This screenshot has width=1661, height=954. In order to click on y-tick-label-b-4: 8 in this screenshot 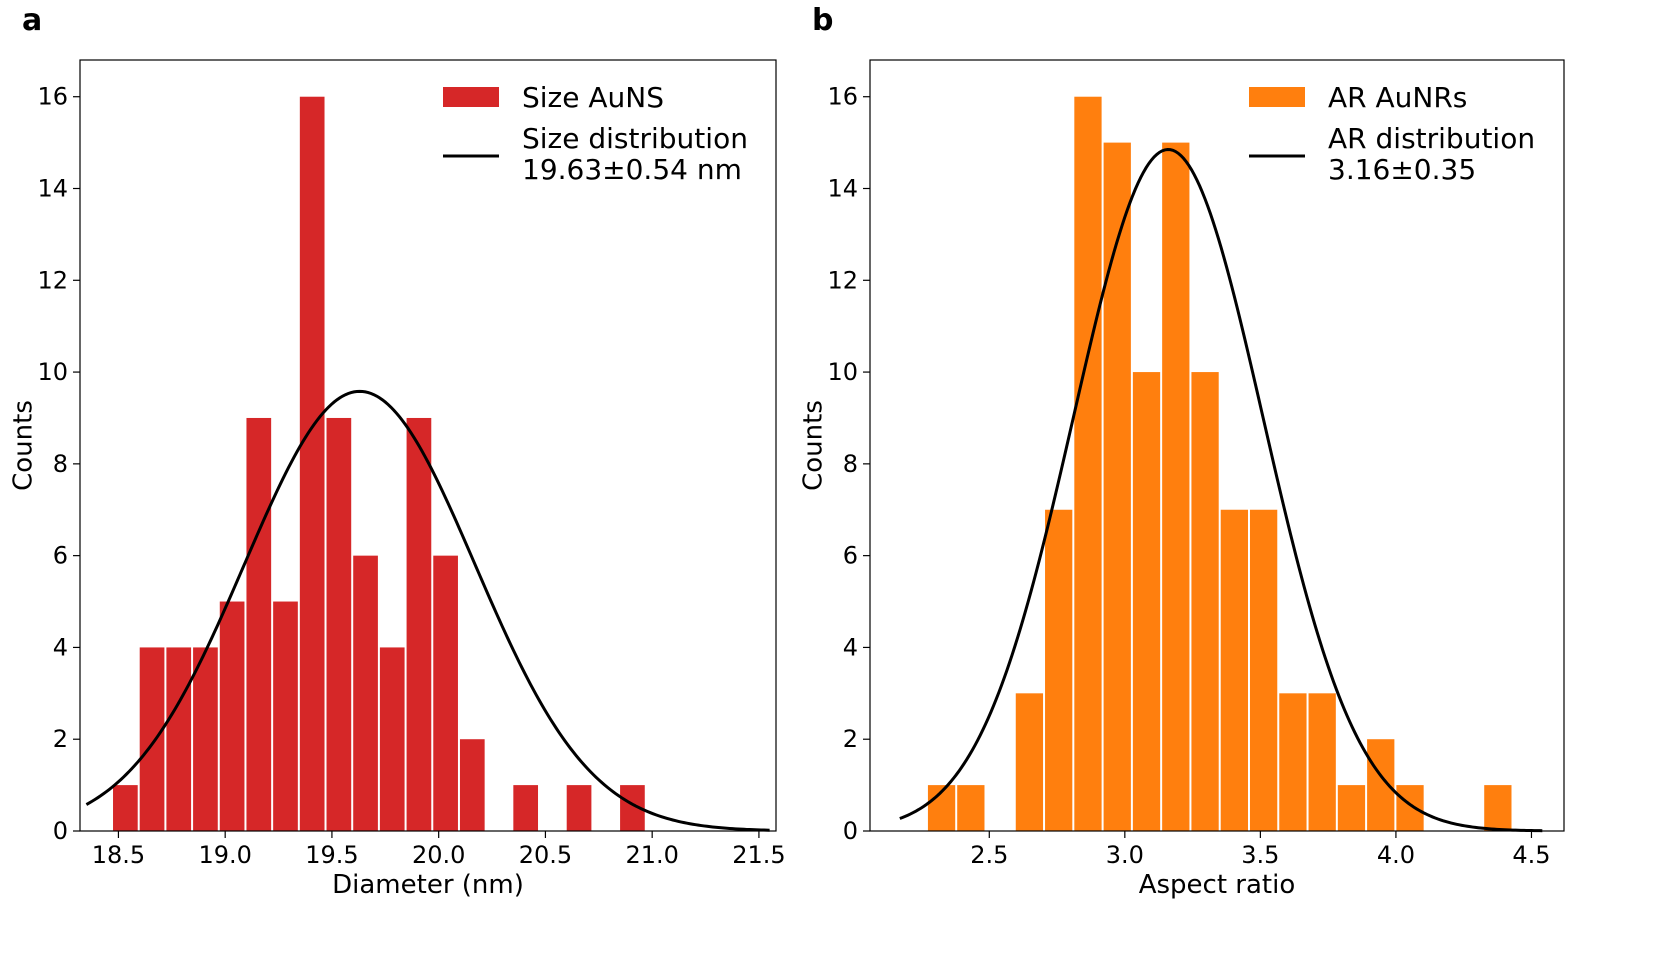, I will do `click(850, 464)`.